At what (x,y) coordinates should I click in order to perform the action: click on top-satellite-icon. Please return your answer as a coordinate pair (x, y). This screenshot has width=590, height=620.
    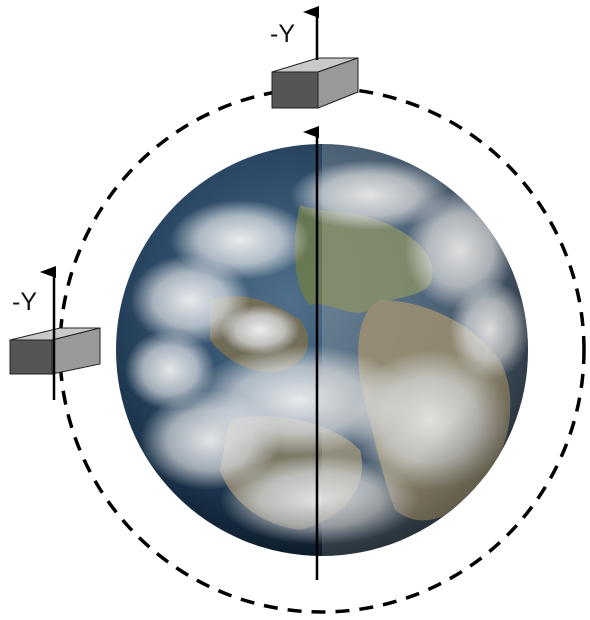
    Looking at the image, I should click on (315, 83).